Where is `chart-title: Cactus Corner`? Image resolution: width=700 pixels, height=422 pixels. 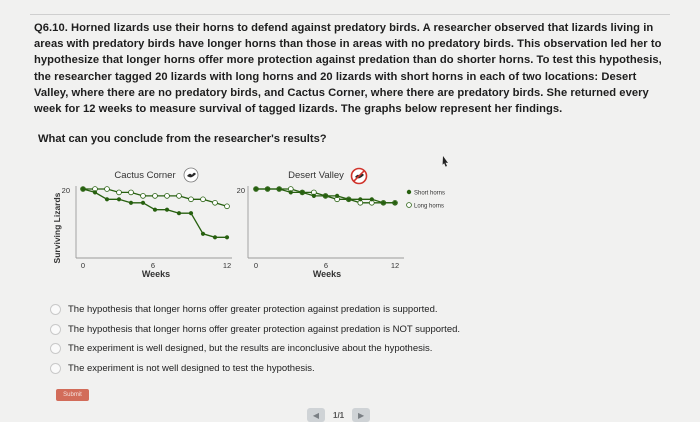
chart-title: Cactus Corner is located at coordinates (144, 175).